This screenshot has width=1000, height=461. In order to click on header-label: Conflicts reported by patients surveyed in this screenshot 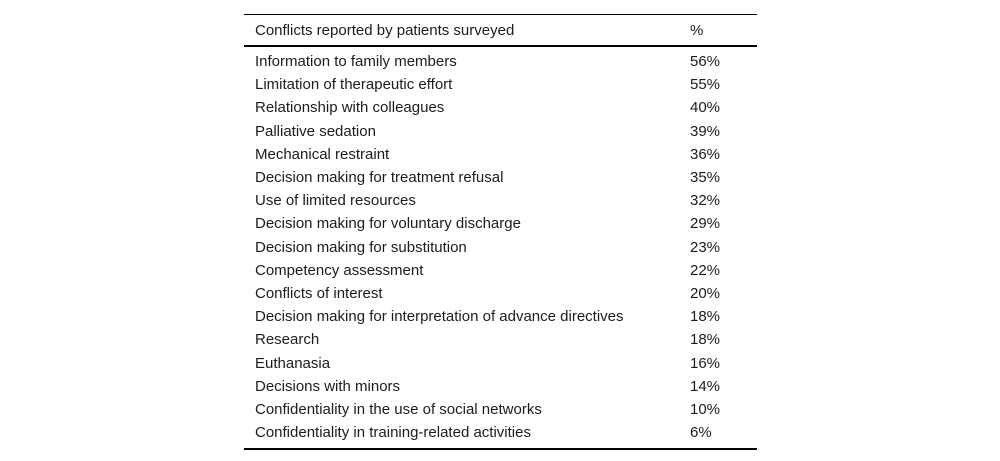, I will do `click(385, 30)`.